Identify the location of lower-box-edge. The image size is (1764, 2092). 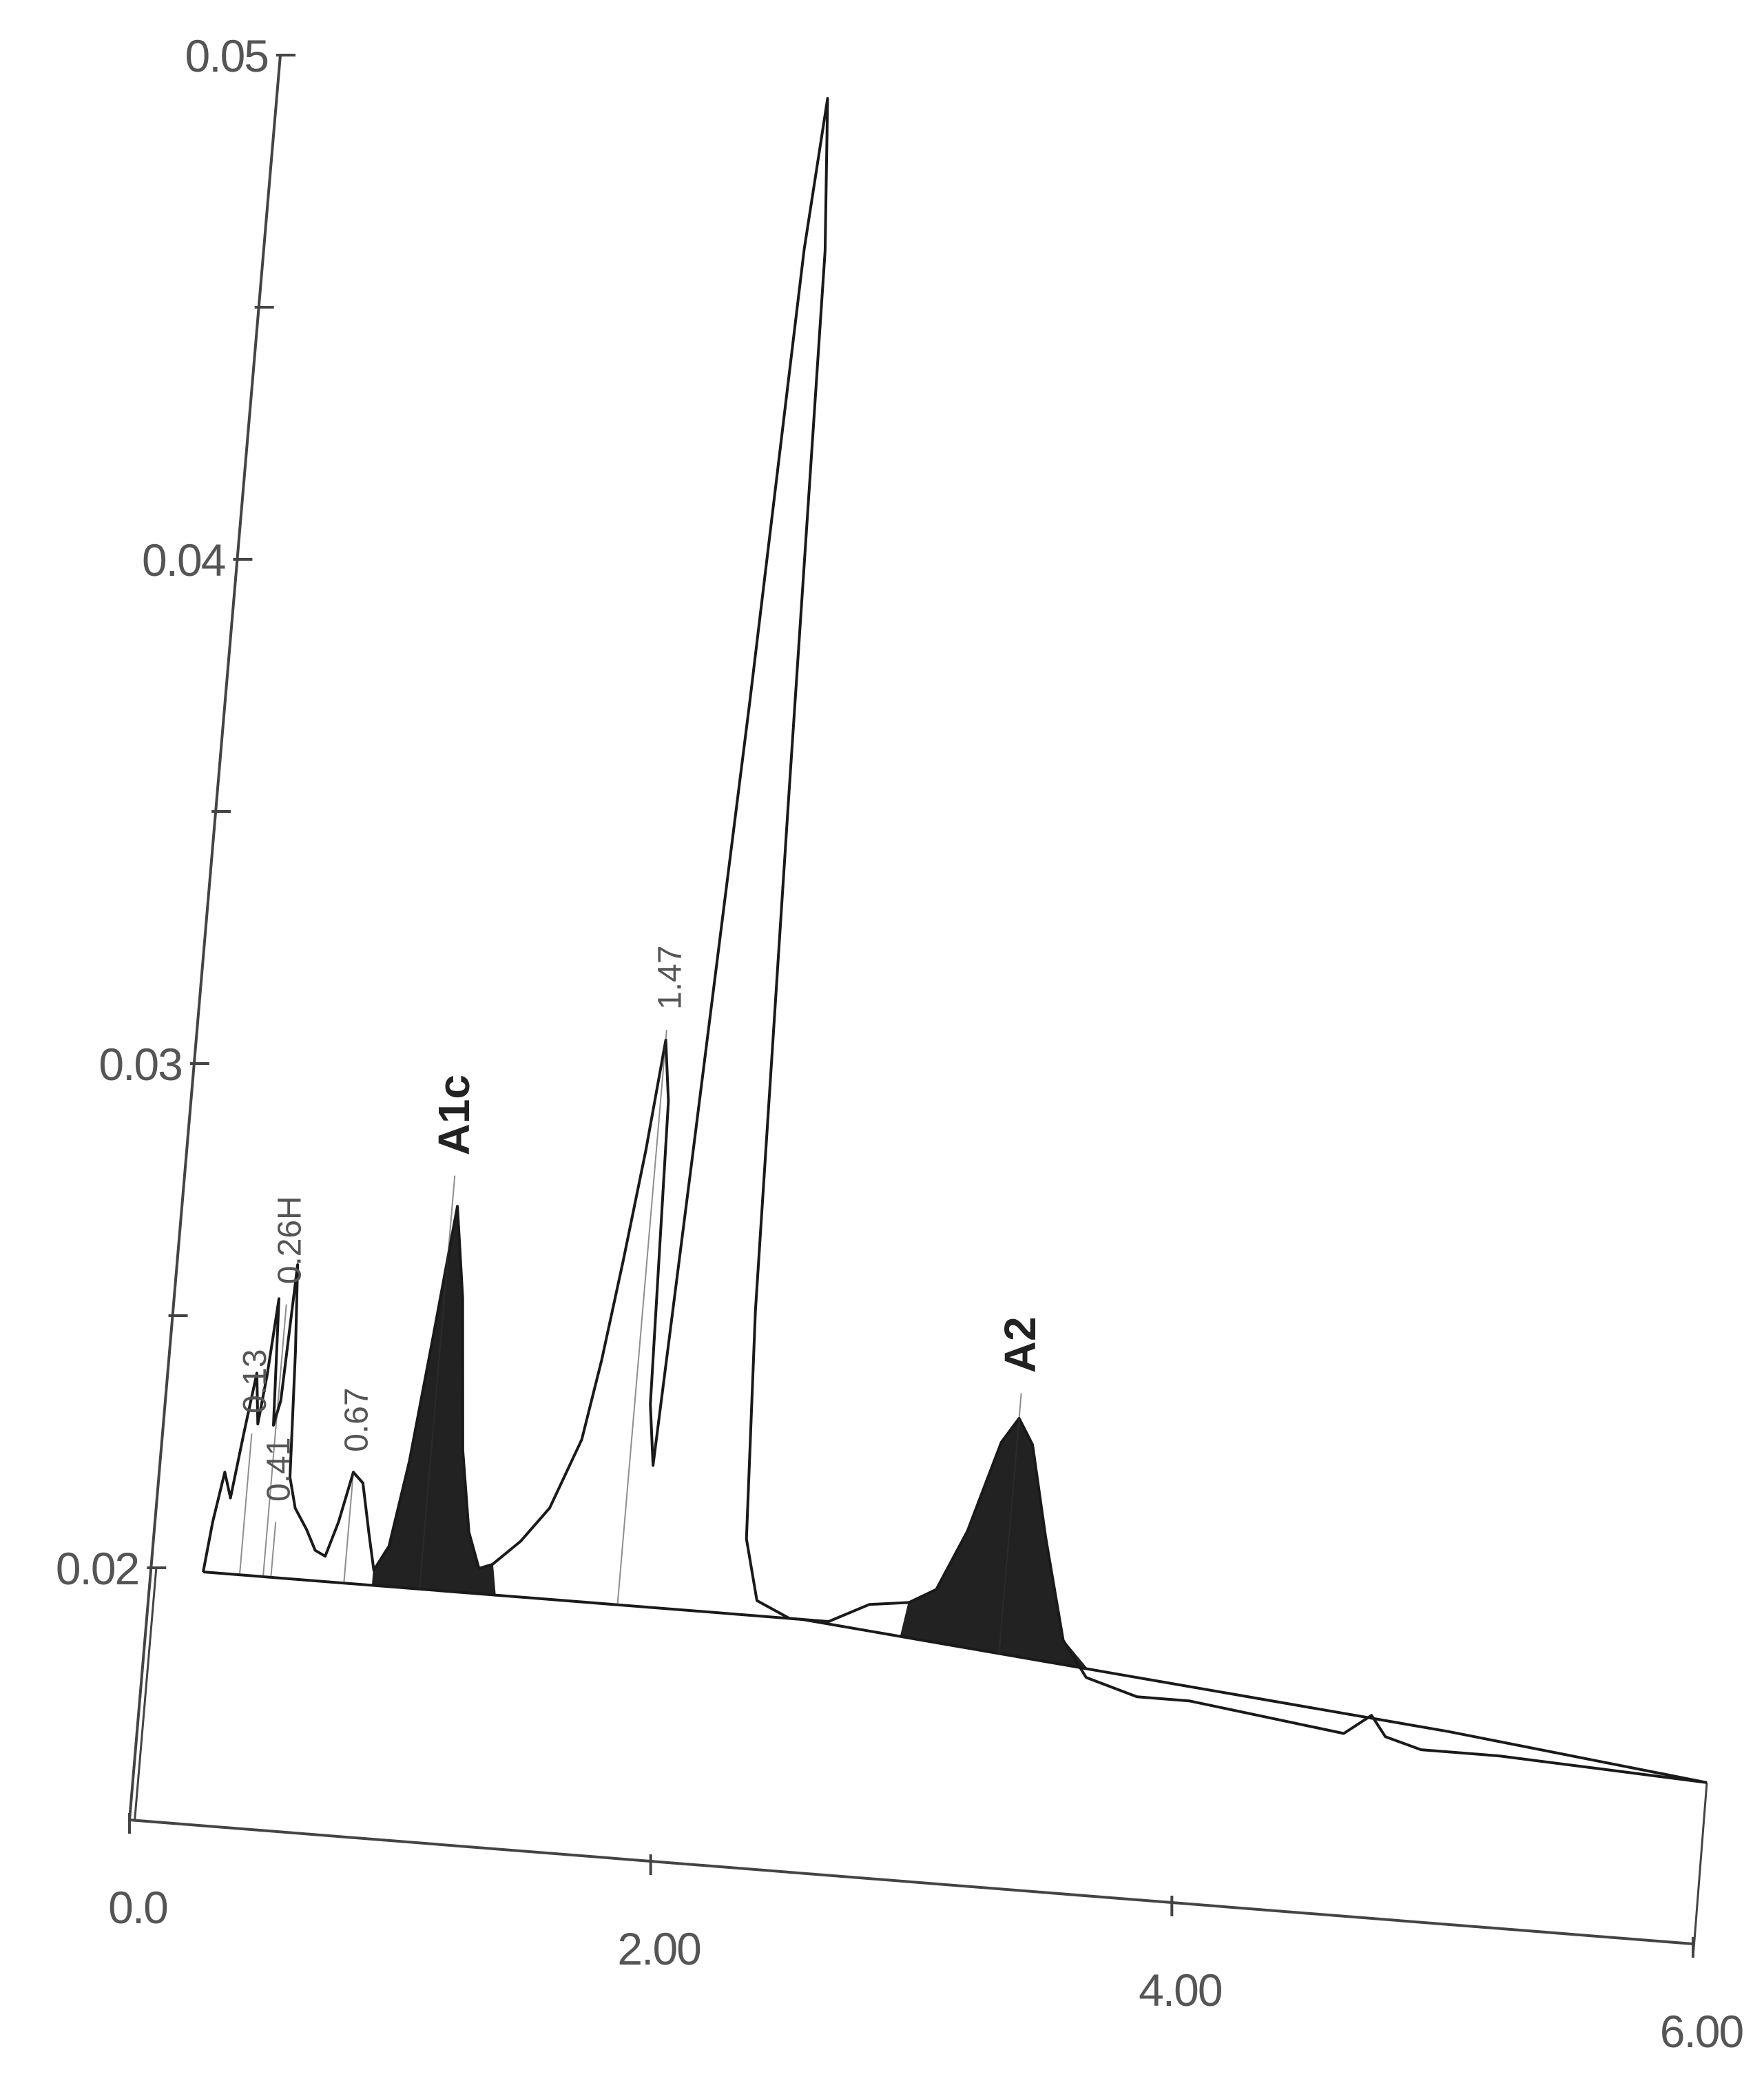
(146, 1695).